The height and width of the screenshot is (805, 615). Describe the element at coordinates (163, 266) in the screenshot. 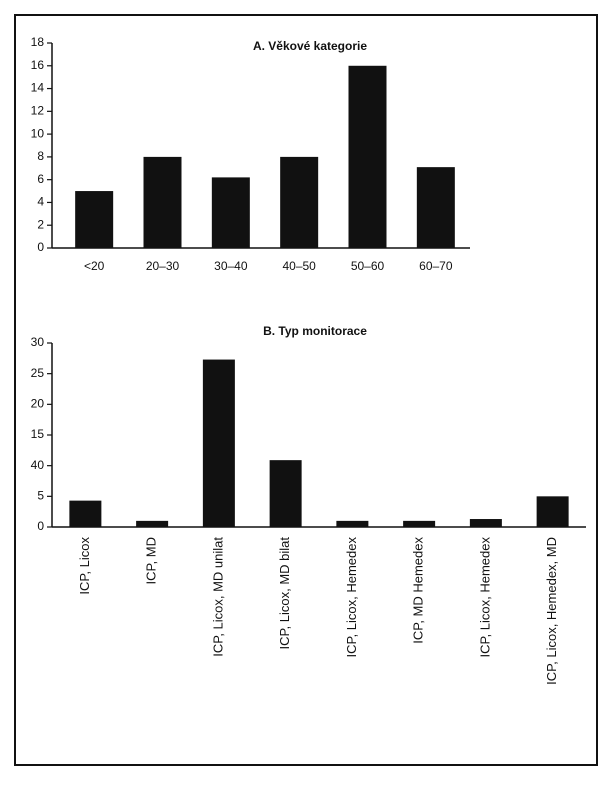

I see `x-tick-label: 20–30` at that location.